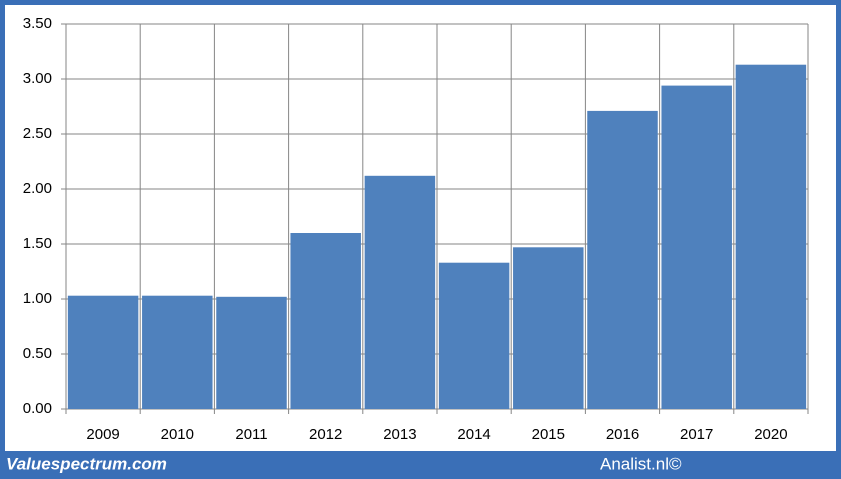  What do you see at coordinates (37, 408) in the screenshot?
I see `y-tick-label: 0.00` at bounding box center [37, 408].